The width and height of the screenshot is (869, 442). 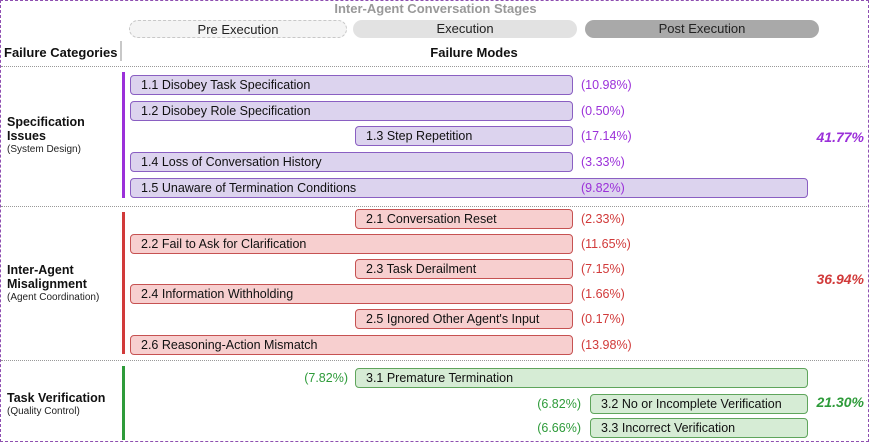 I want to click on failure-mode-percent: (17.14%), so click(x=606, y=136).